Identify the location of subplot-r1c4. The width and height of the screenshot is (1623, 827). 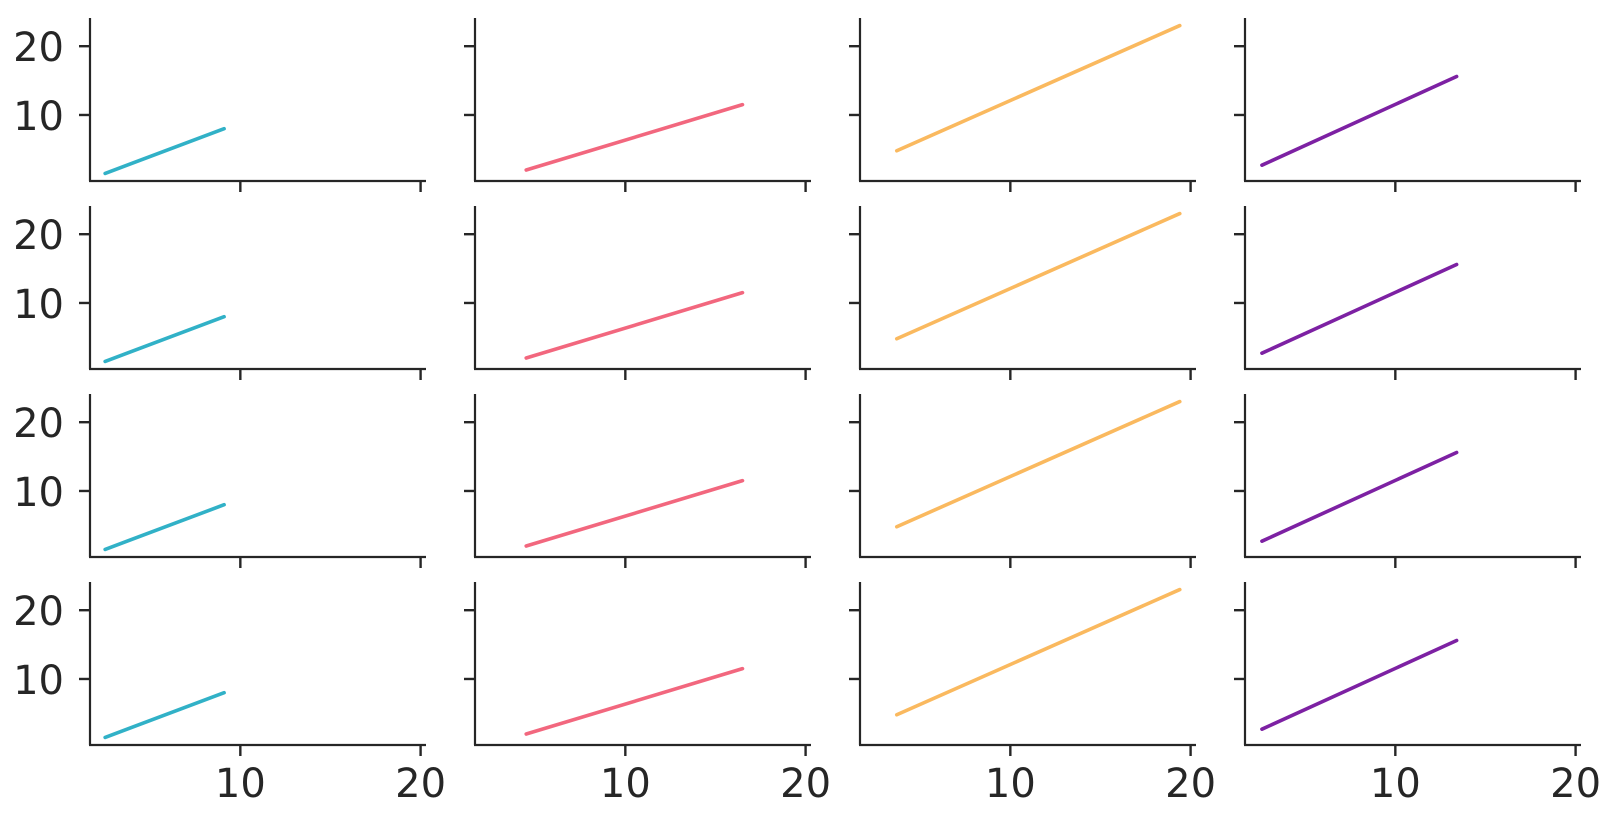
(1407, 105).